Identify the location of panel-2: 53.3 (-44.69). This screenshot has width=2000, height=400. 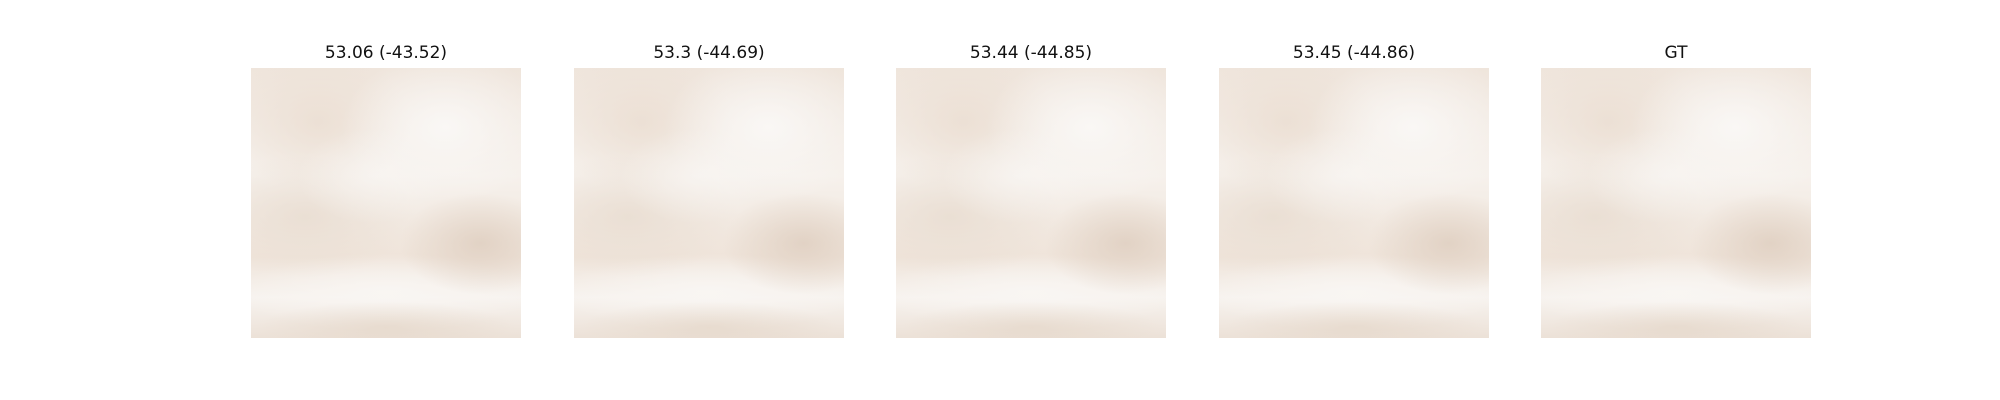
(709, 188).